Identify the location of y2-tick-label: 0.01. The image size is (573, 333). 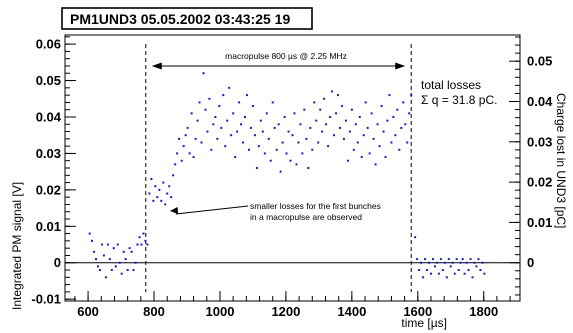
(539, 222).